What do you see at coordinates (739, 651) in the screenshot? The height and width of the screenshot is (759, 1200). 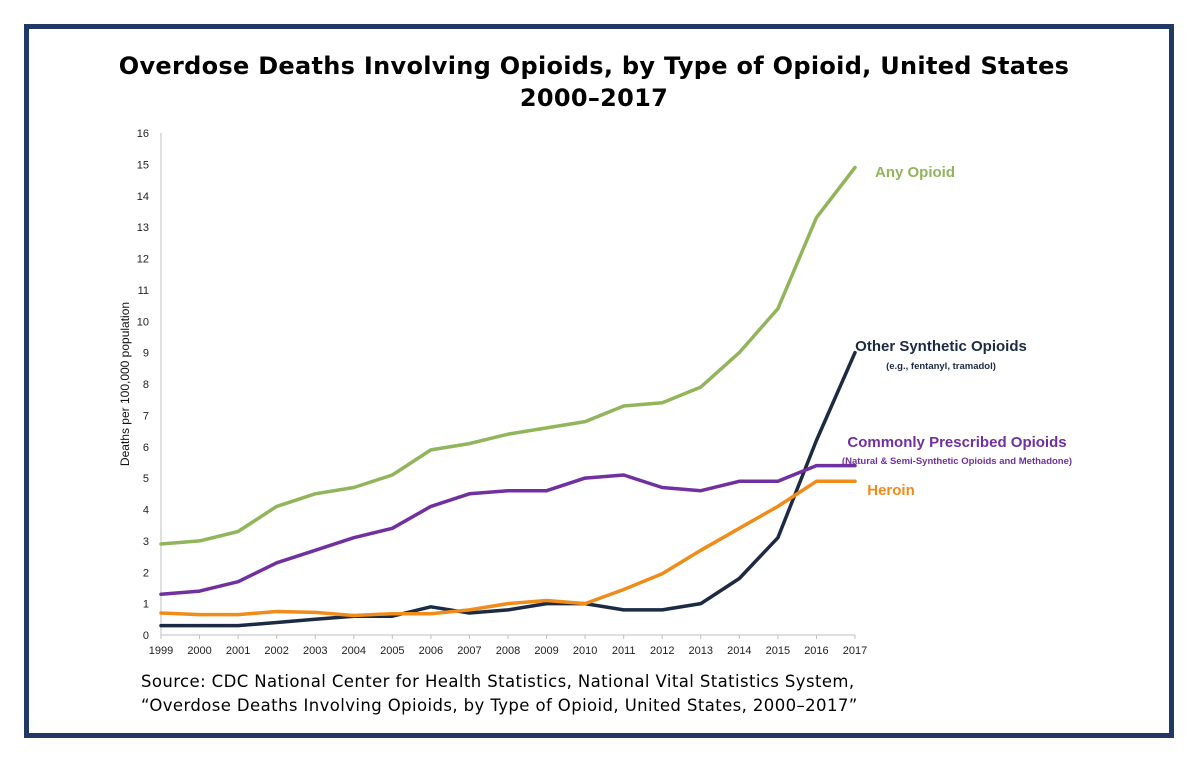 I see `x-tick-label: 2014` at bounding box center [739, 651].